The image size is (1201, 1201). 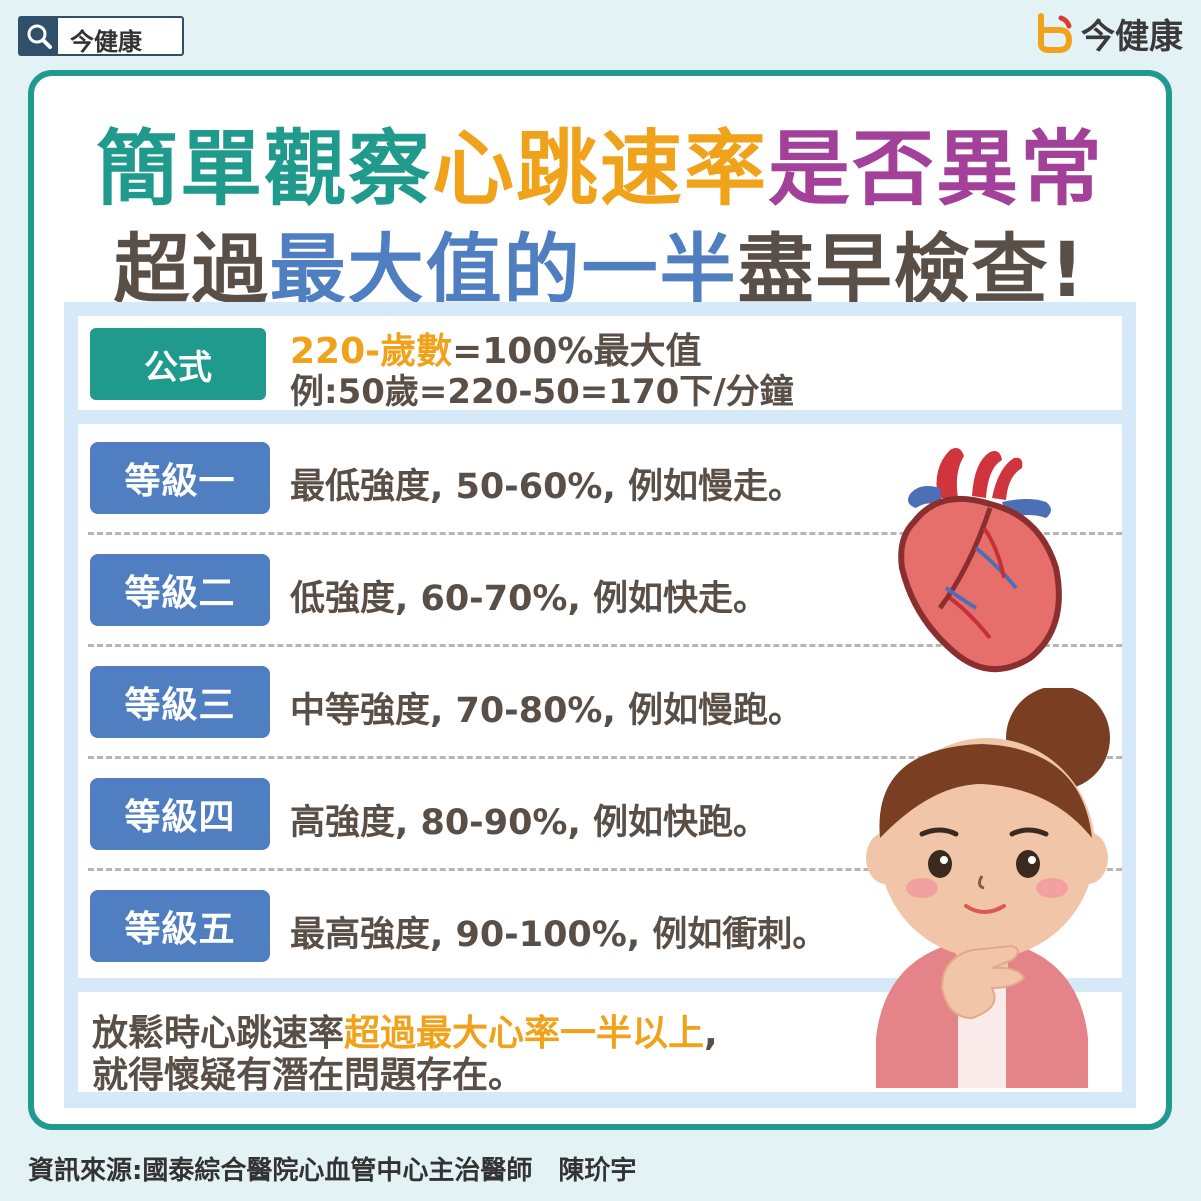 What do you see at coordinates (524, 1033) in the screenshot?
I see `note-highlight: 超過最大心率一半以上` at bounding box center [524, 1033].